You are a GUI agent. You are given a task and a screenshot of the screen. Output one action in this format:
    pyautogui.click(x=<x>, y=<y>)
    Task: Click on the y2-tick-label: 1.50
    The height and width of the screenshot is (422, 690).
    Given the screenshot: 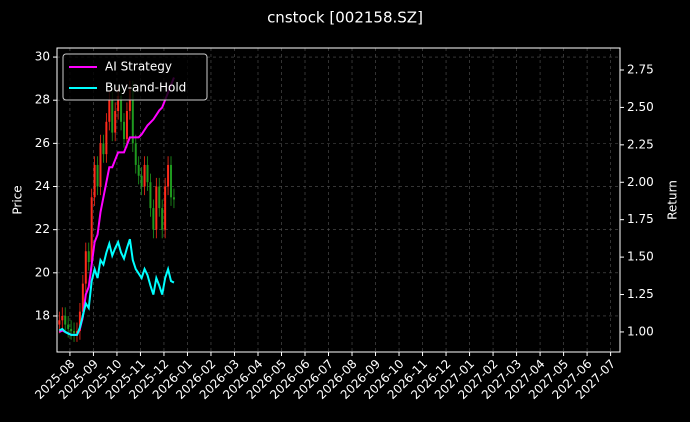 What is the action you would take?
    pyautogui.click(x=640, y=257)
    